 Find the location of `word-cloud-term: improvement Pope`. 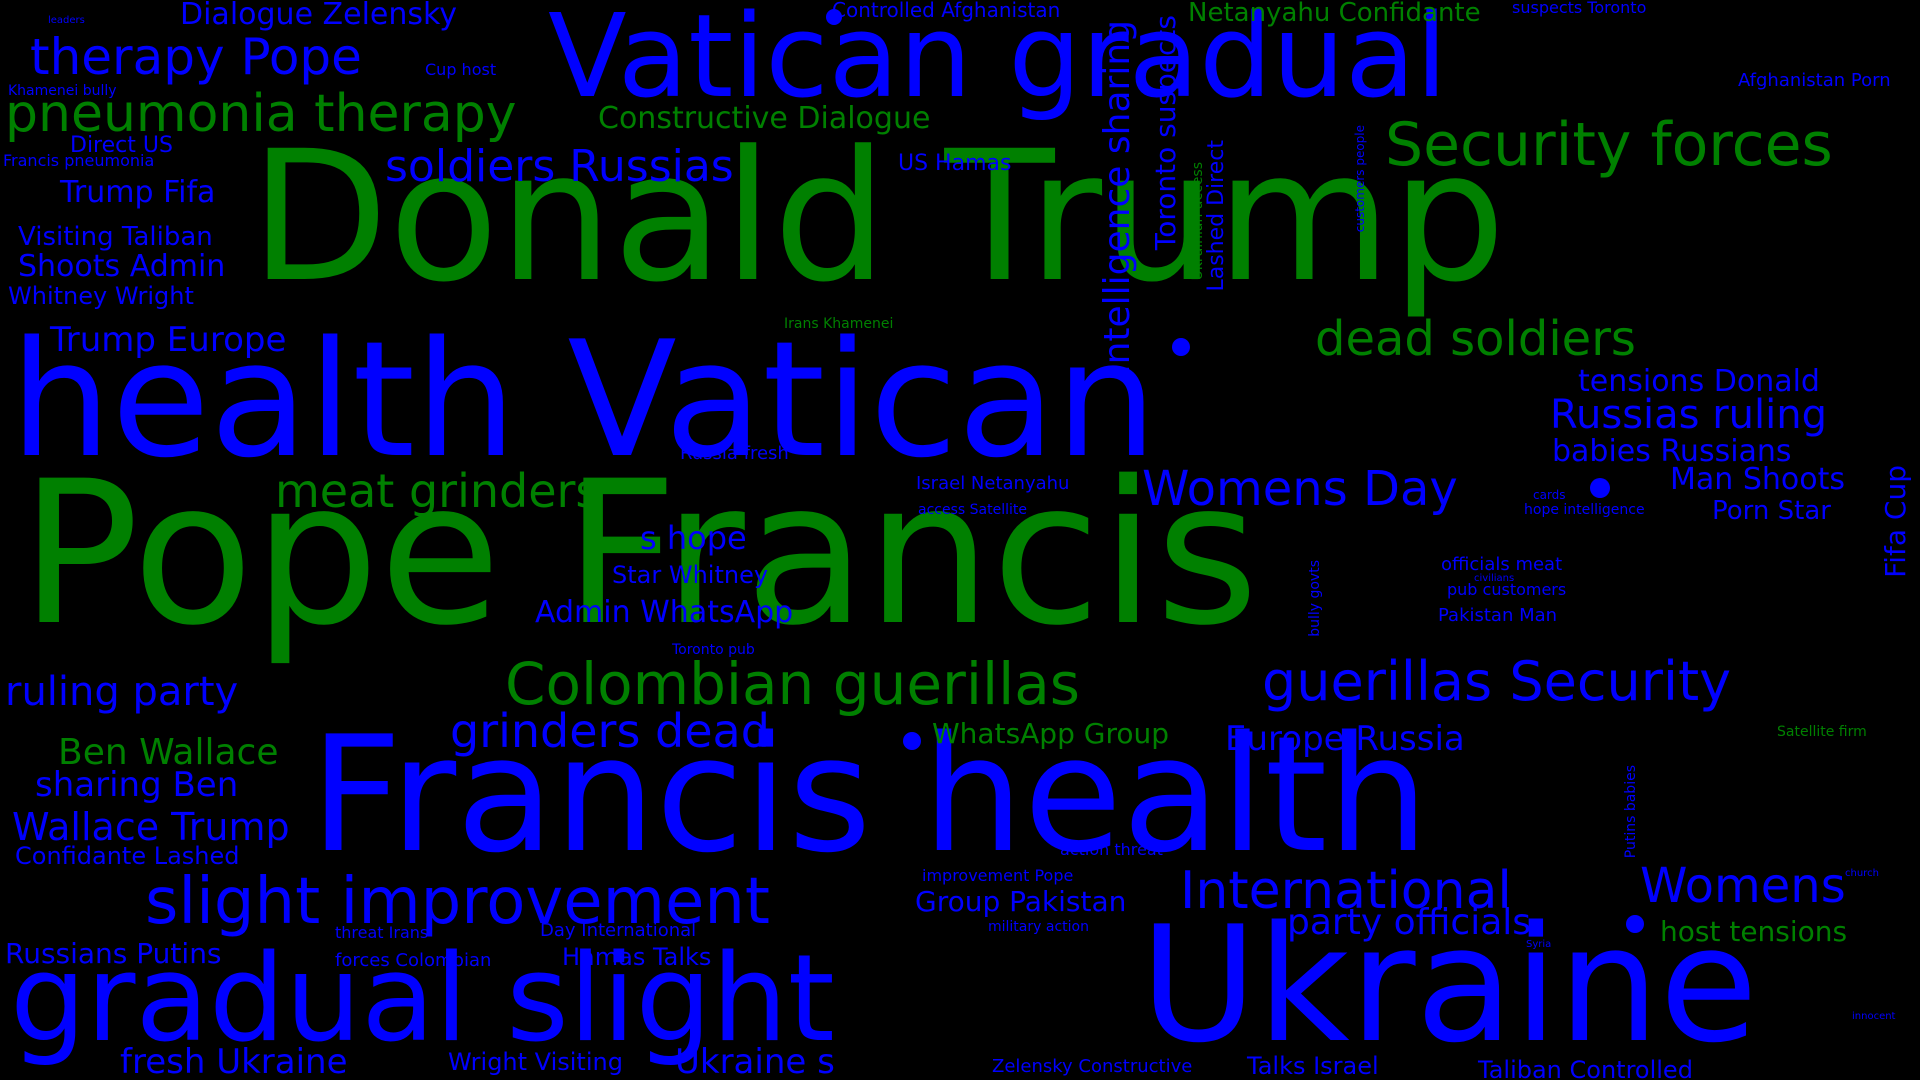

word-cloud-term: improvement Pope is located at coordinates (998, 875).